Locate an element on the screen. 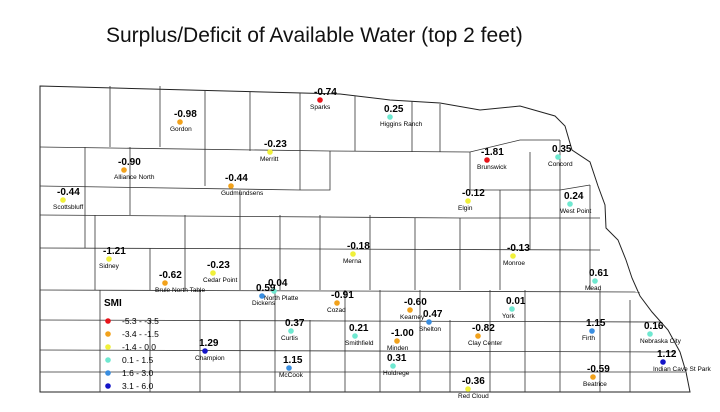 Image resolution: width=720 pixels, height=412 pixels. station-value: 1.15 is located at coordinates (596, 323).